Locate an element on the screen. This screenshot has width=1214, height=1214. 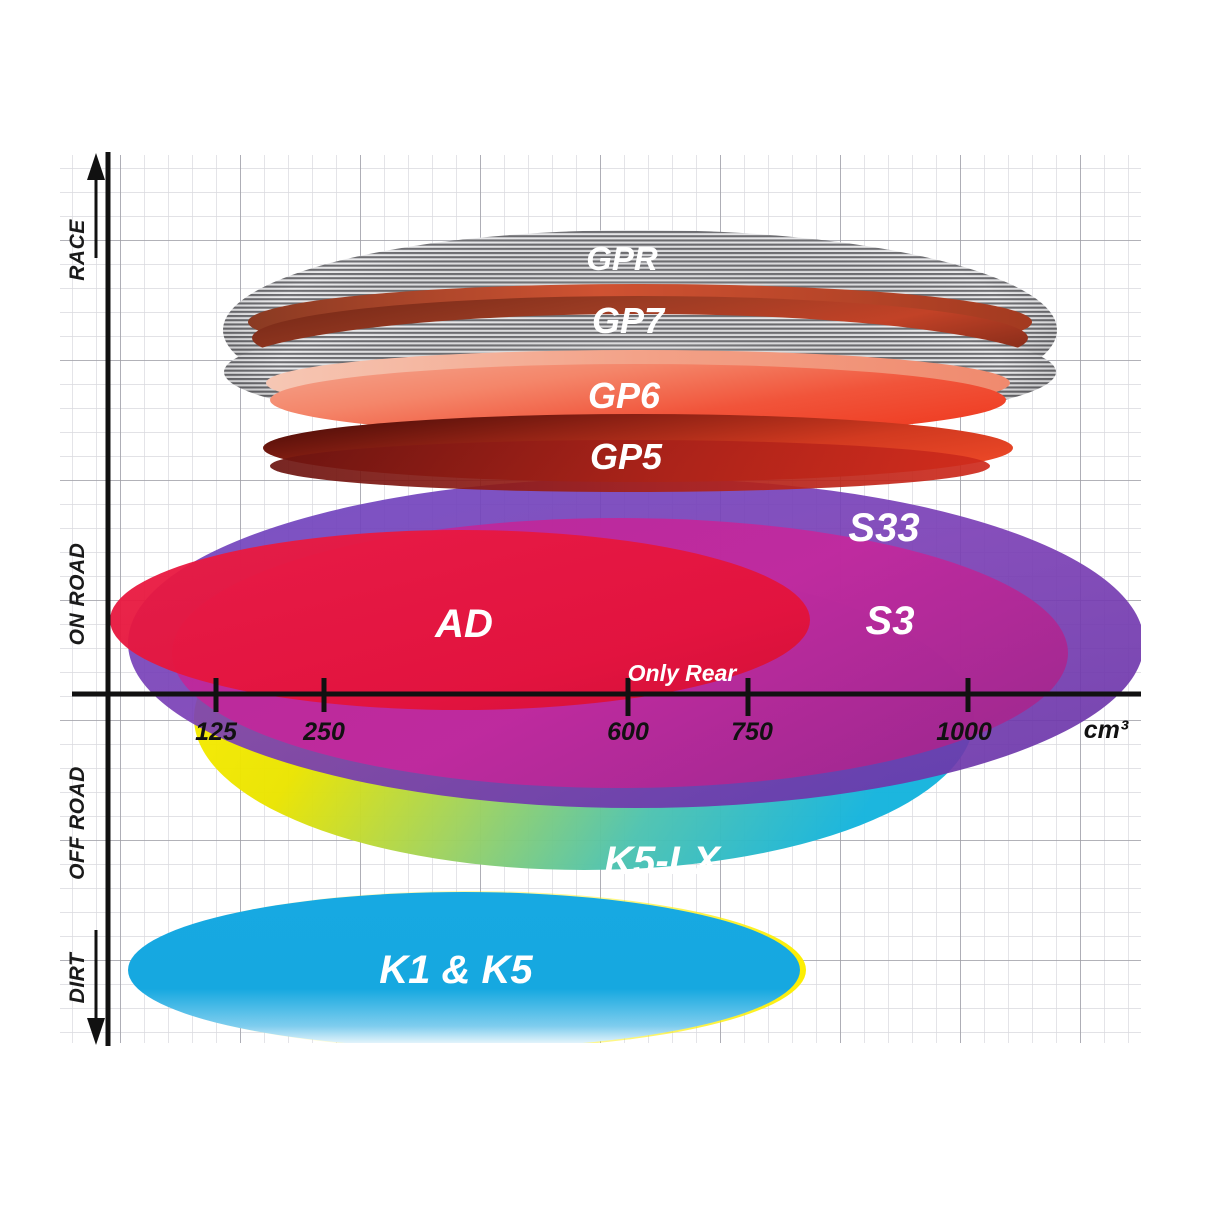
label-gp7: GP7 is located at coordinates (629, 320).